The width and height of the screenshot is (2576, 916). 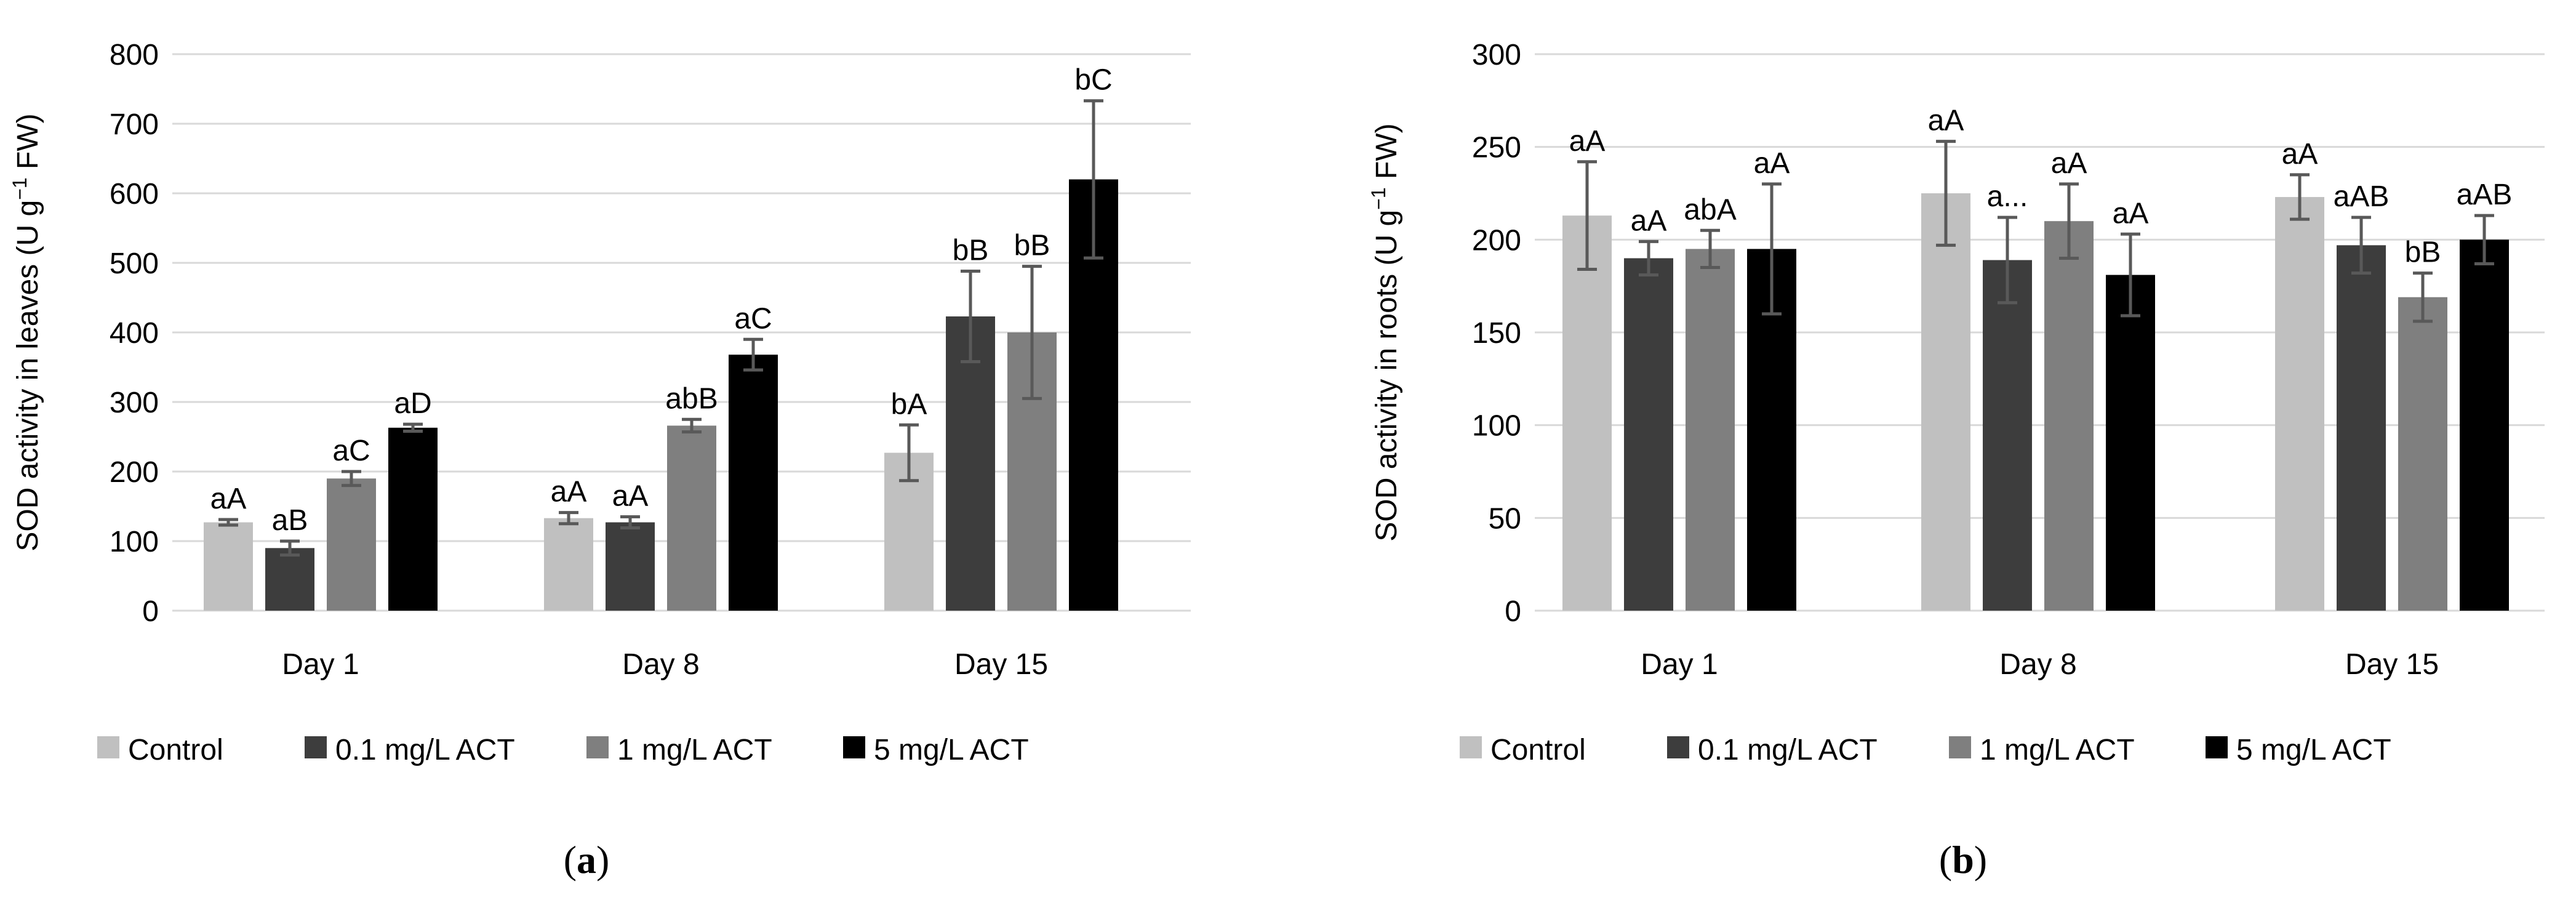 What do you see at coordinates (1505, 518) in the screenshot?
I see `y-tick-label: 50` at bounding box center [1505, 518].